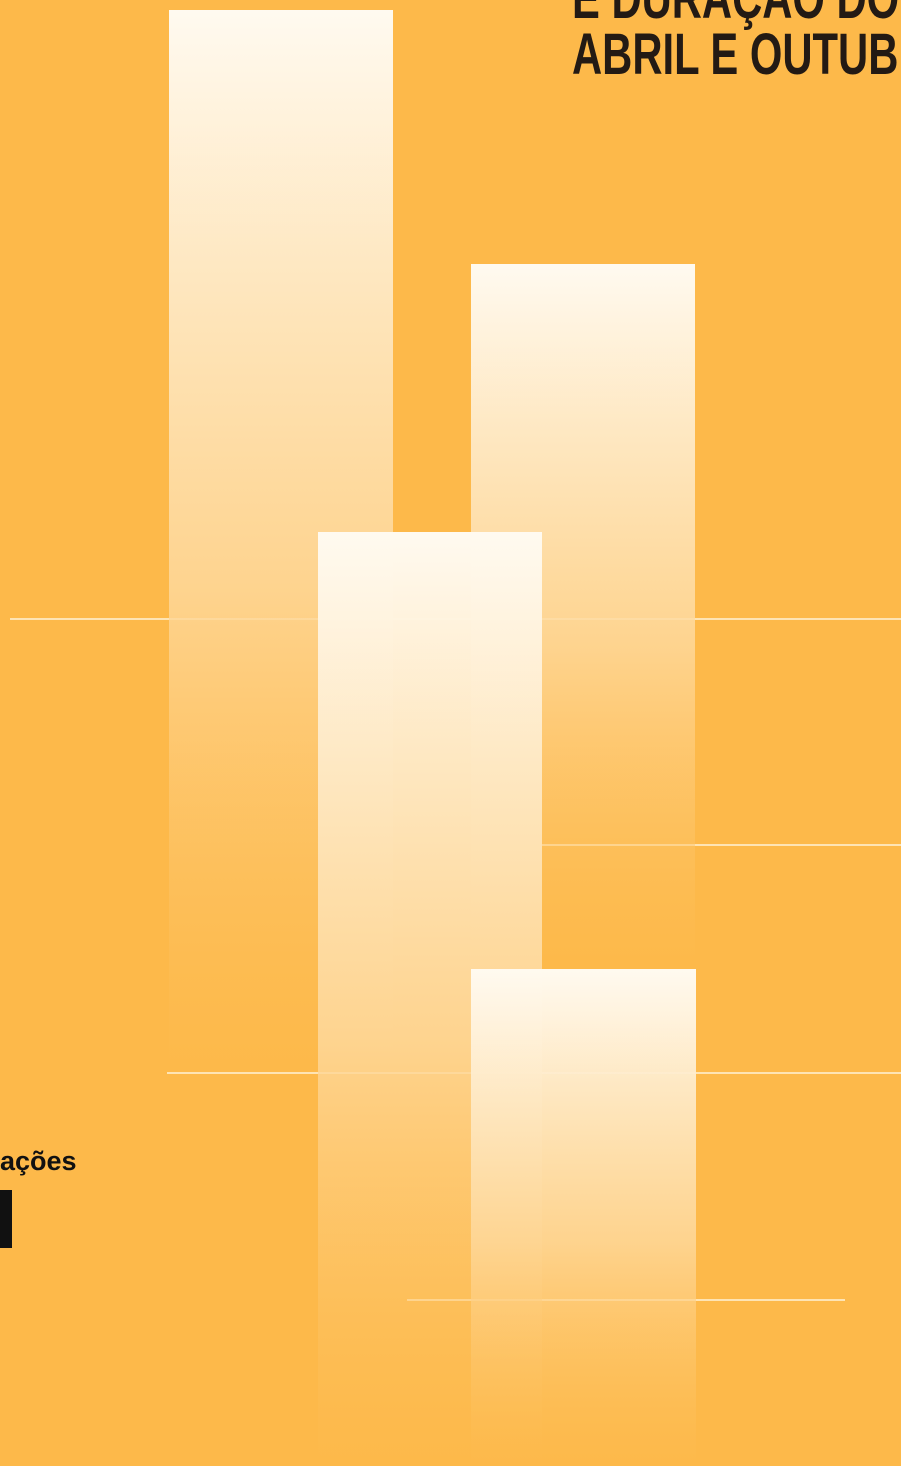 Image resolution: width=901 pixels, height=1466 pixels. Describe the element at coordinates (583, 1217) in the screenshot. I see `deco-bar` at that location.